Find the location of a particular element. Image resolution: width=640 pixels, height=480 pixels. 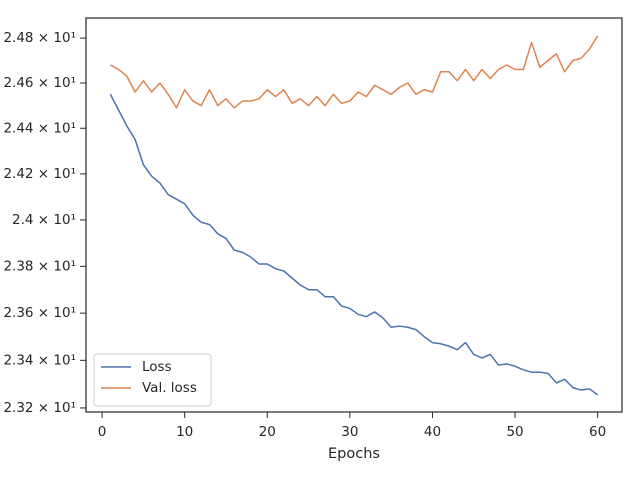

data-line is located at coordinates (354, 72).